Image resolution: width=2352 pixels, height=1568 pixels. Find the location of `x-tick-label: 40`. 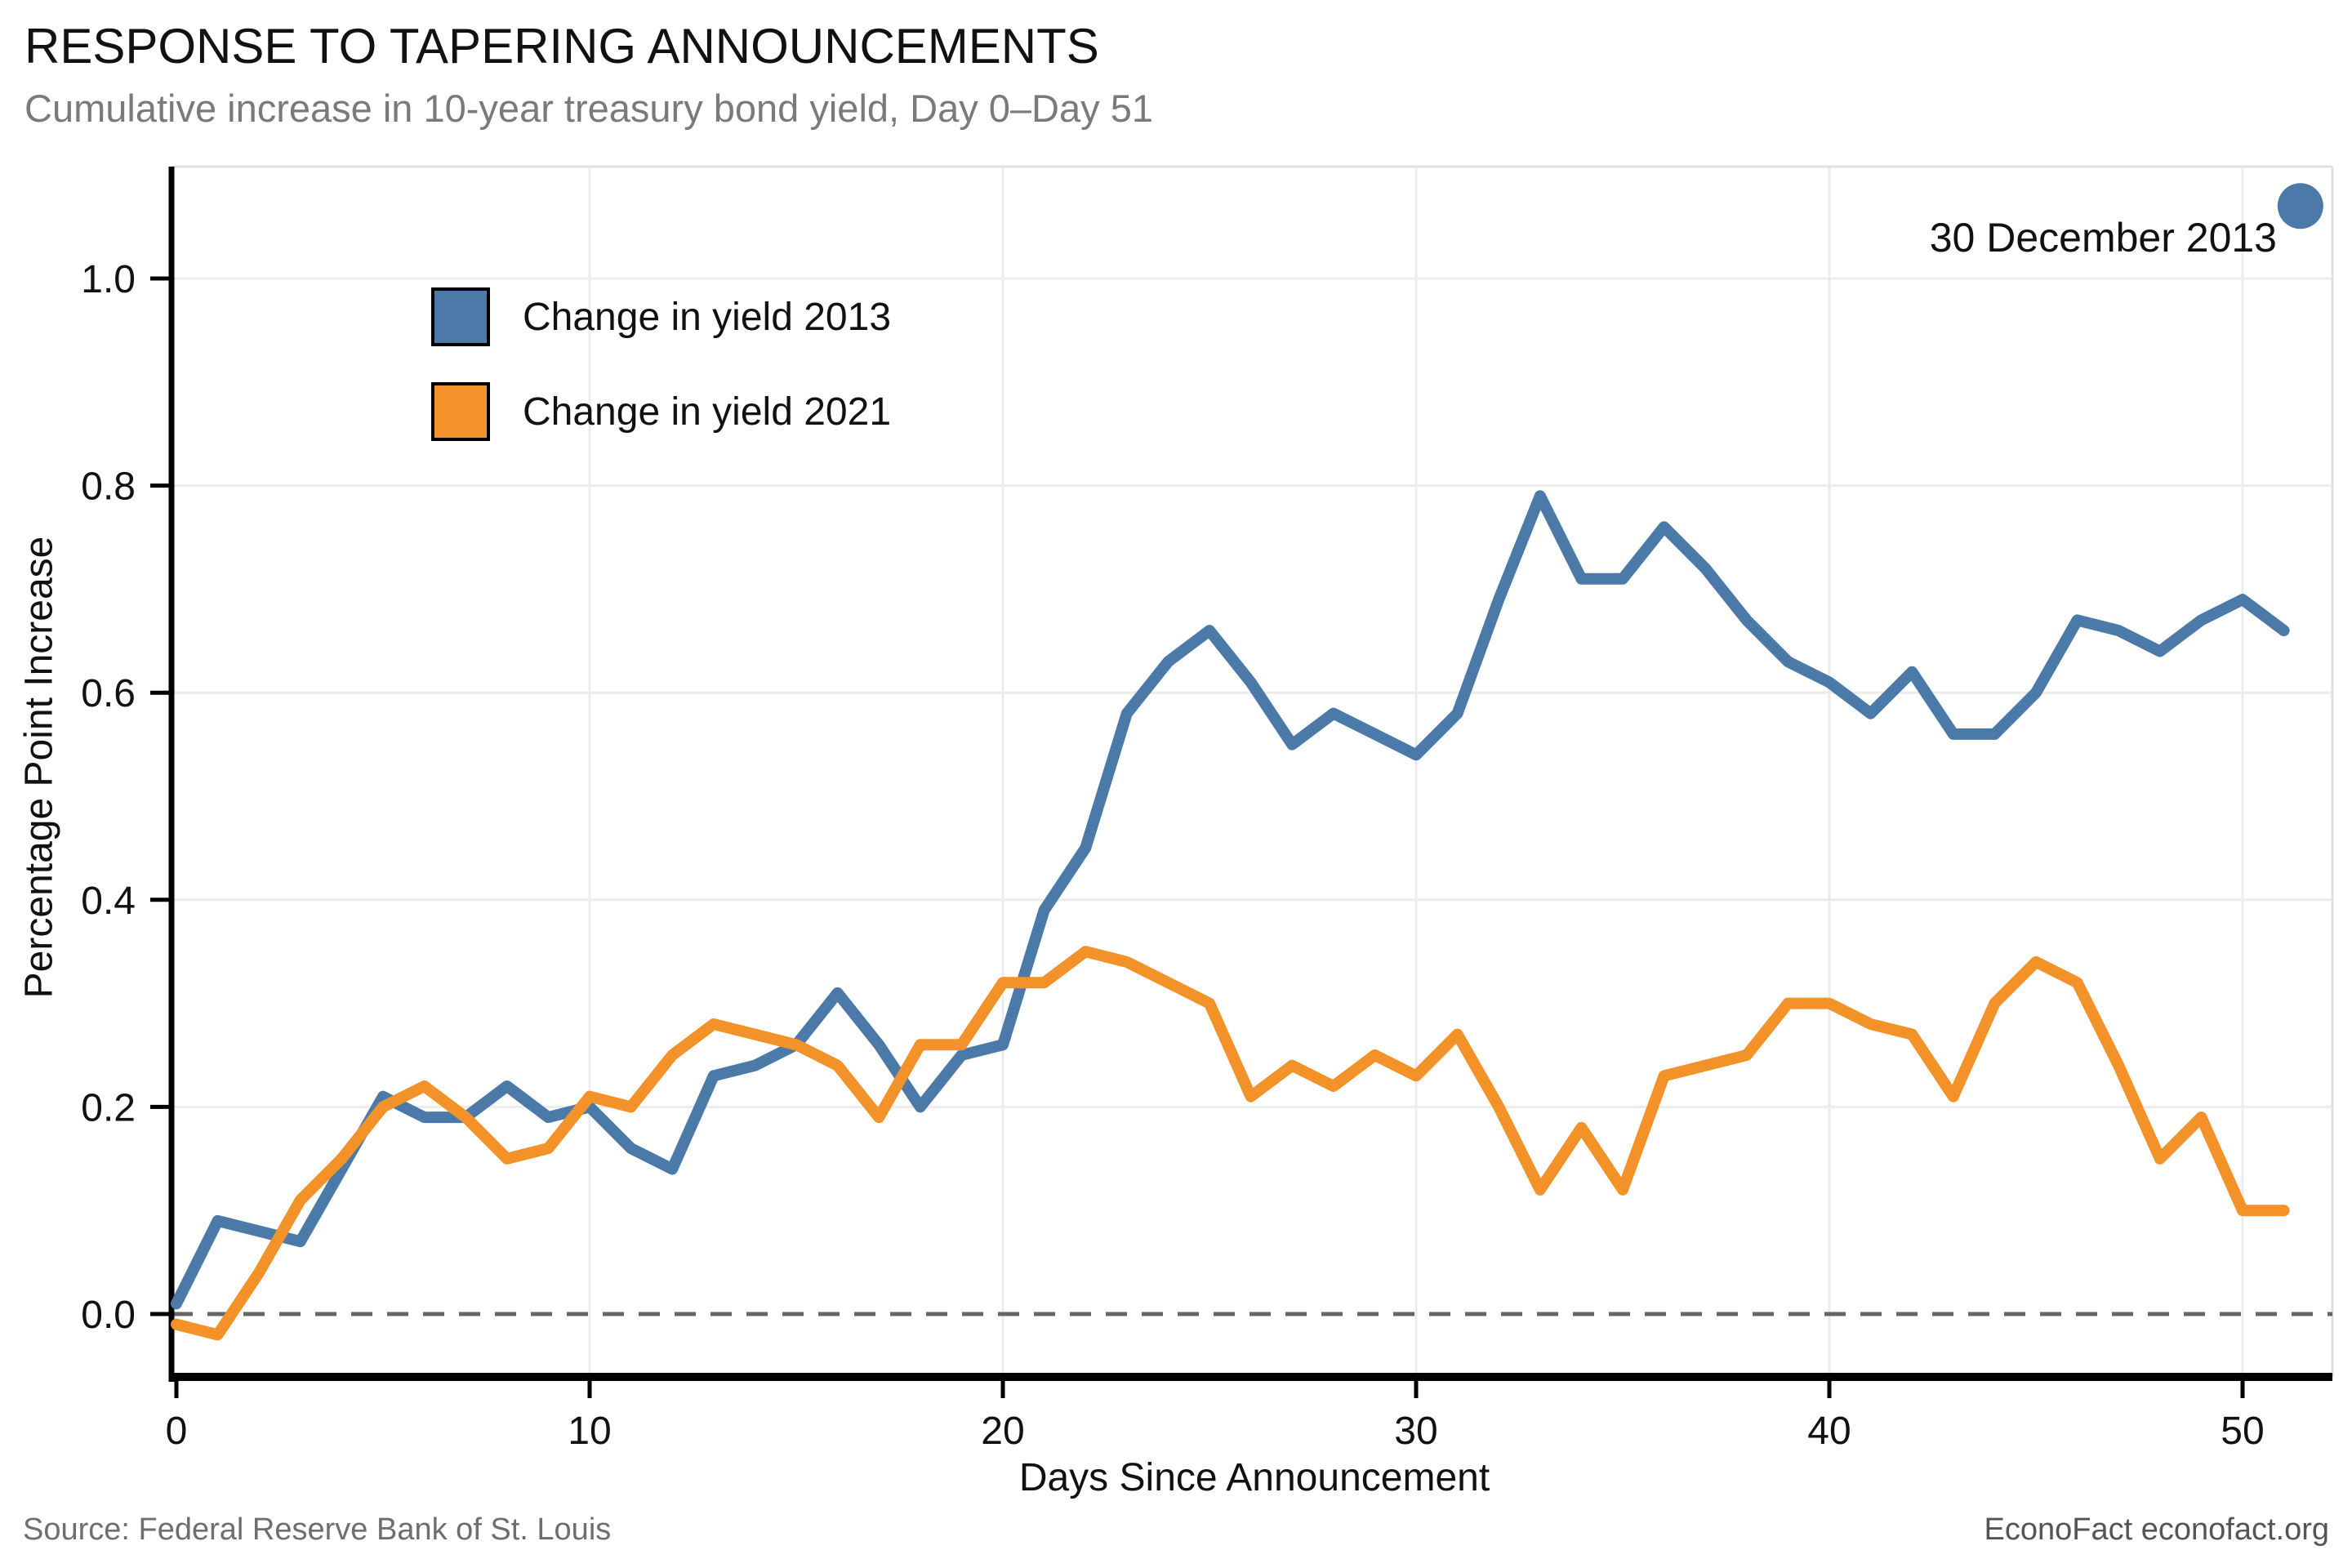

x-tick-label: 40 is located at coordinates (1829, 1431).